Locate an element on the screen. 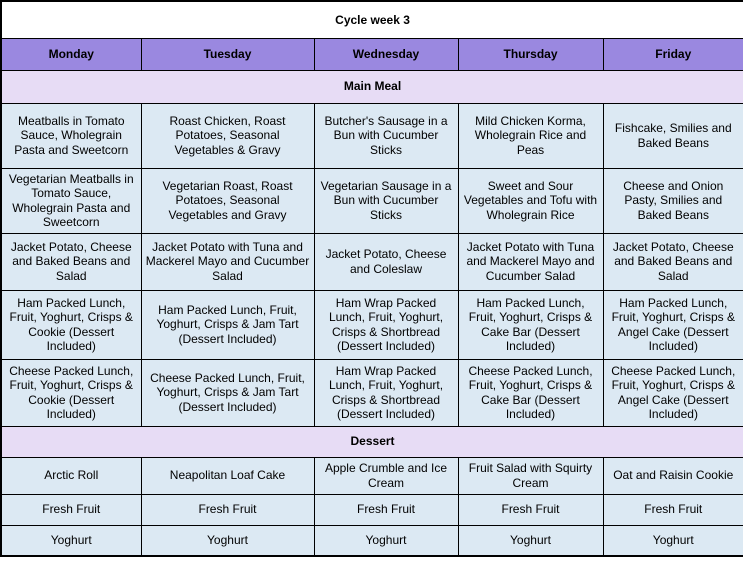  section-header-row: Dessert is located at coordinates (371, 441).